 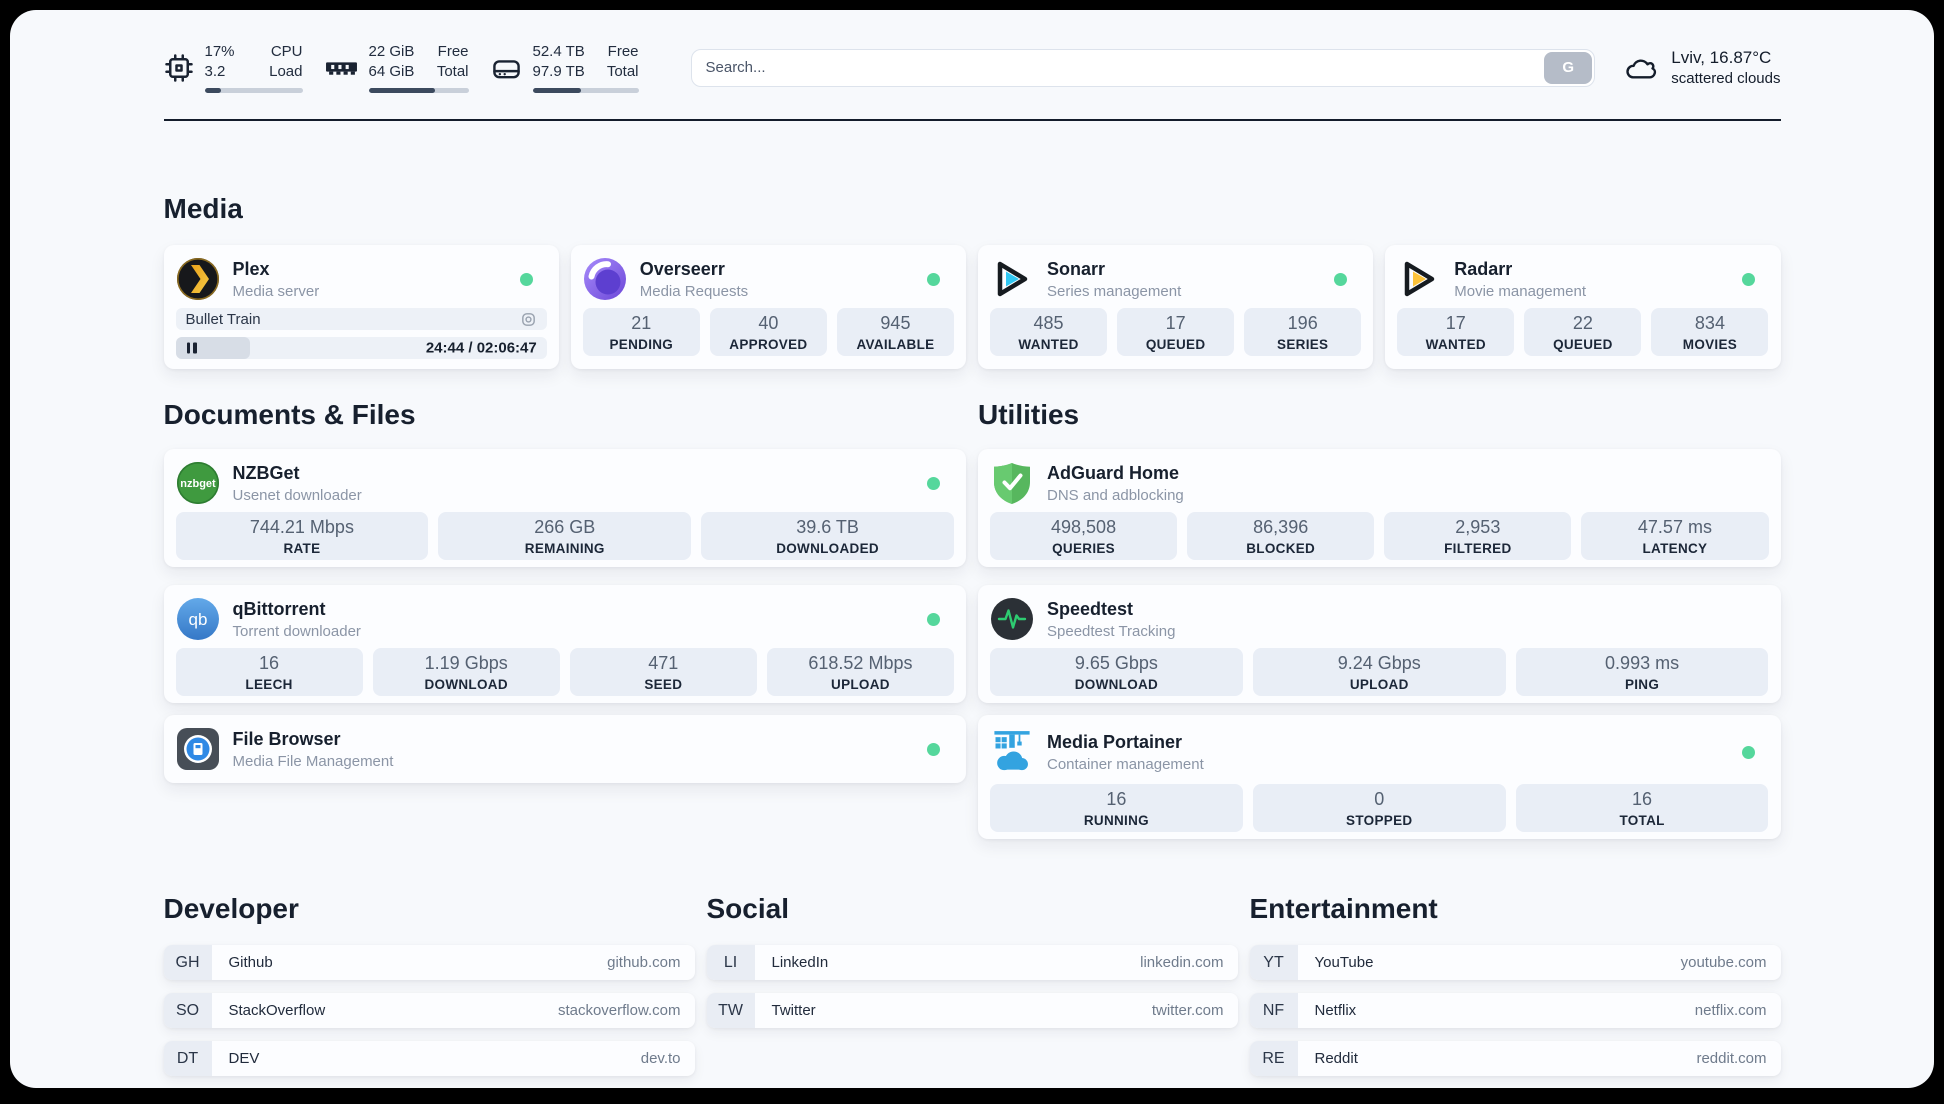 What do you see at coordinates (397, 67) in the screenshot?
I see `memory-usage-widget: 22 GiB 64 GiB Free Total` at bounding box center [397, 67].